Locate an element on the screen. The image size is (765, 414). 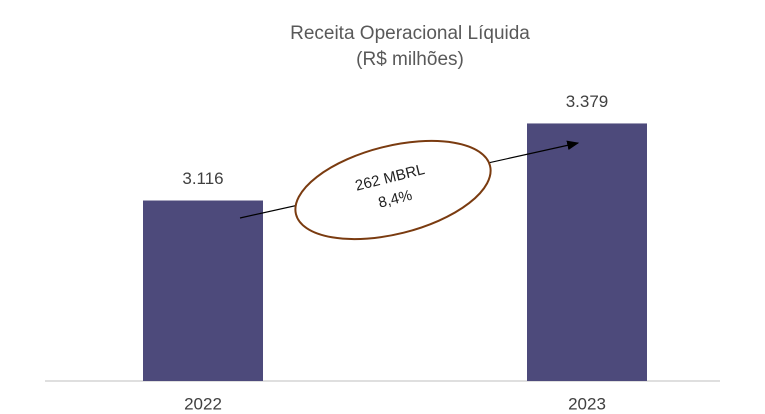
annotation-ellipse is located at coordinates (393, 190).